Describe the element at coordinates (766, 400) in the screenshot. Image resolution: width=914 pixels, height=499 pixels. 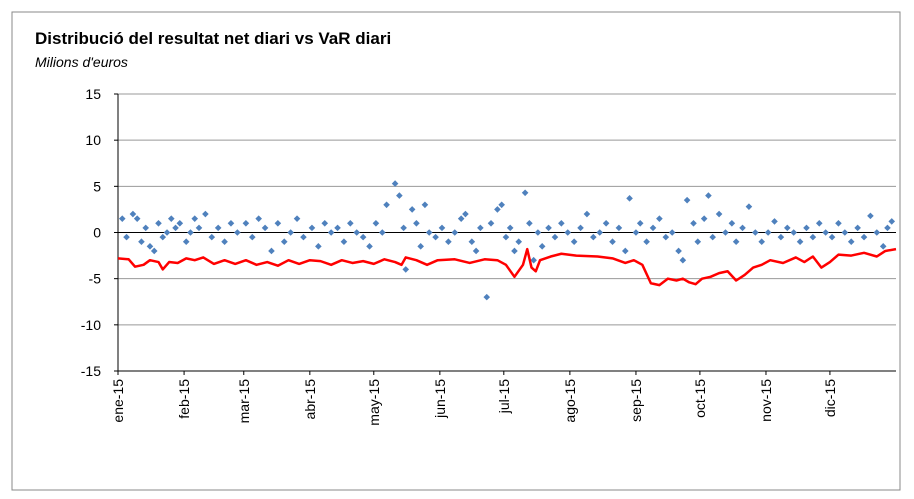
I see `x-tick-label: nov-15` at that location.